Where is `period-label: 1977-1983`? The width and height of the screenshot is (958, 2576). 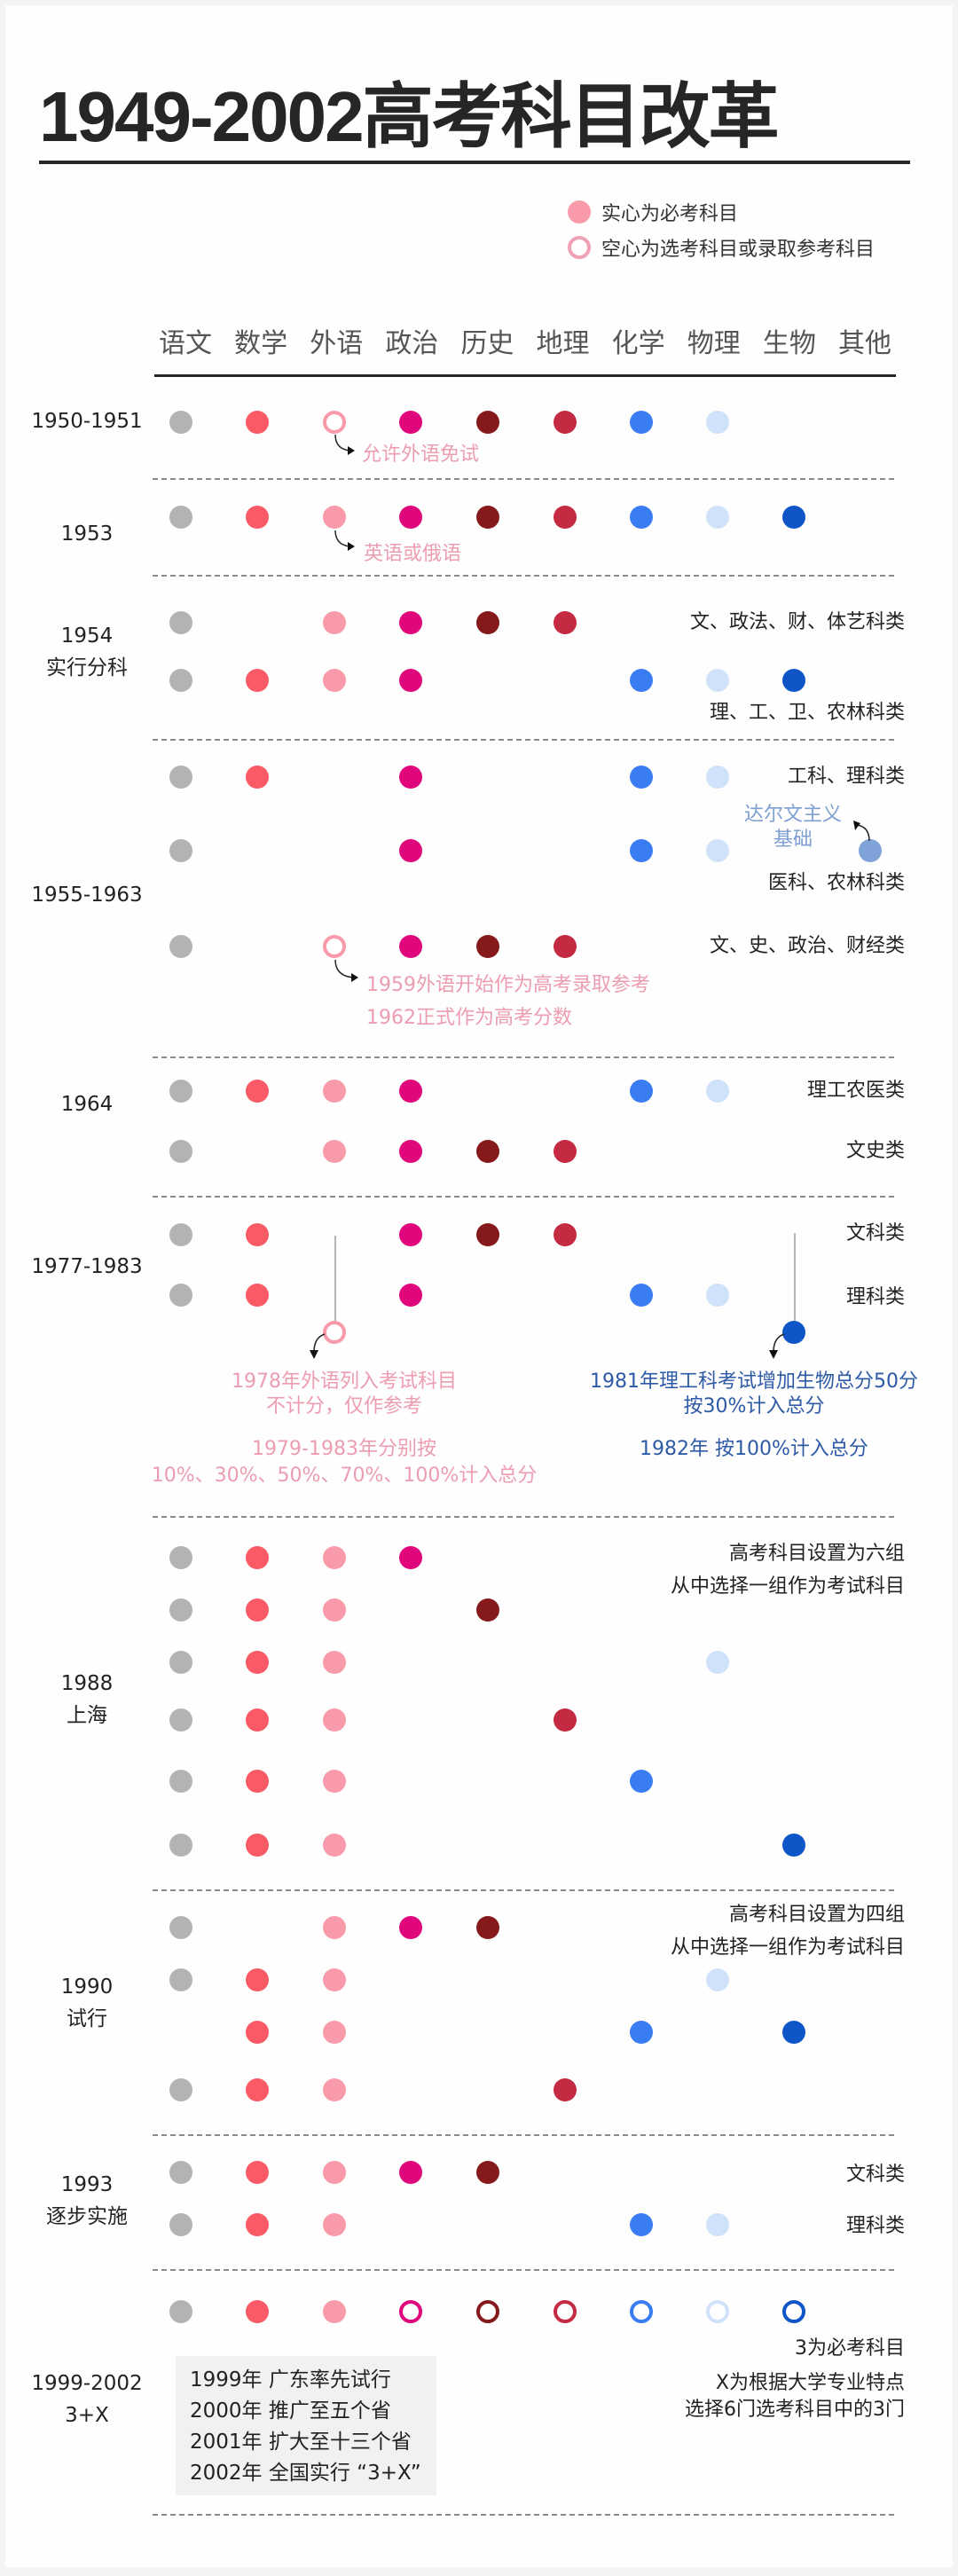 period-label: 1977-1983 is located at coordinates (87, 1267).